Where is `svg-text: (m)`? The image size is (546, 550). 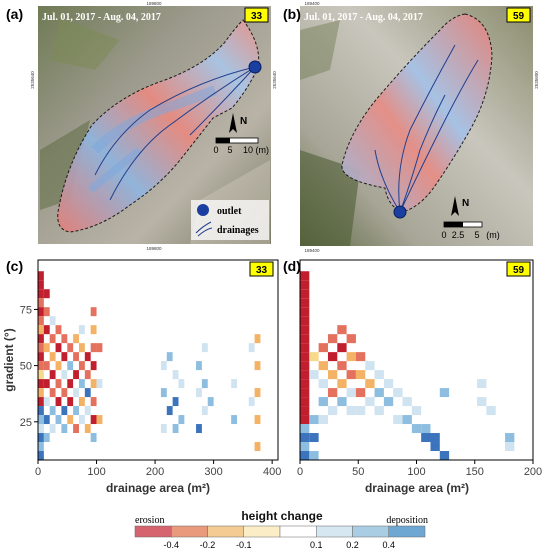 svg-text: (m) is located at coordinates (493, 235).